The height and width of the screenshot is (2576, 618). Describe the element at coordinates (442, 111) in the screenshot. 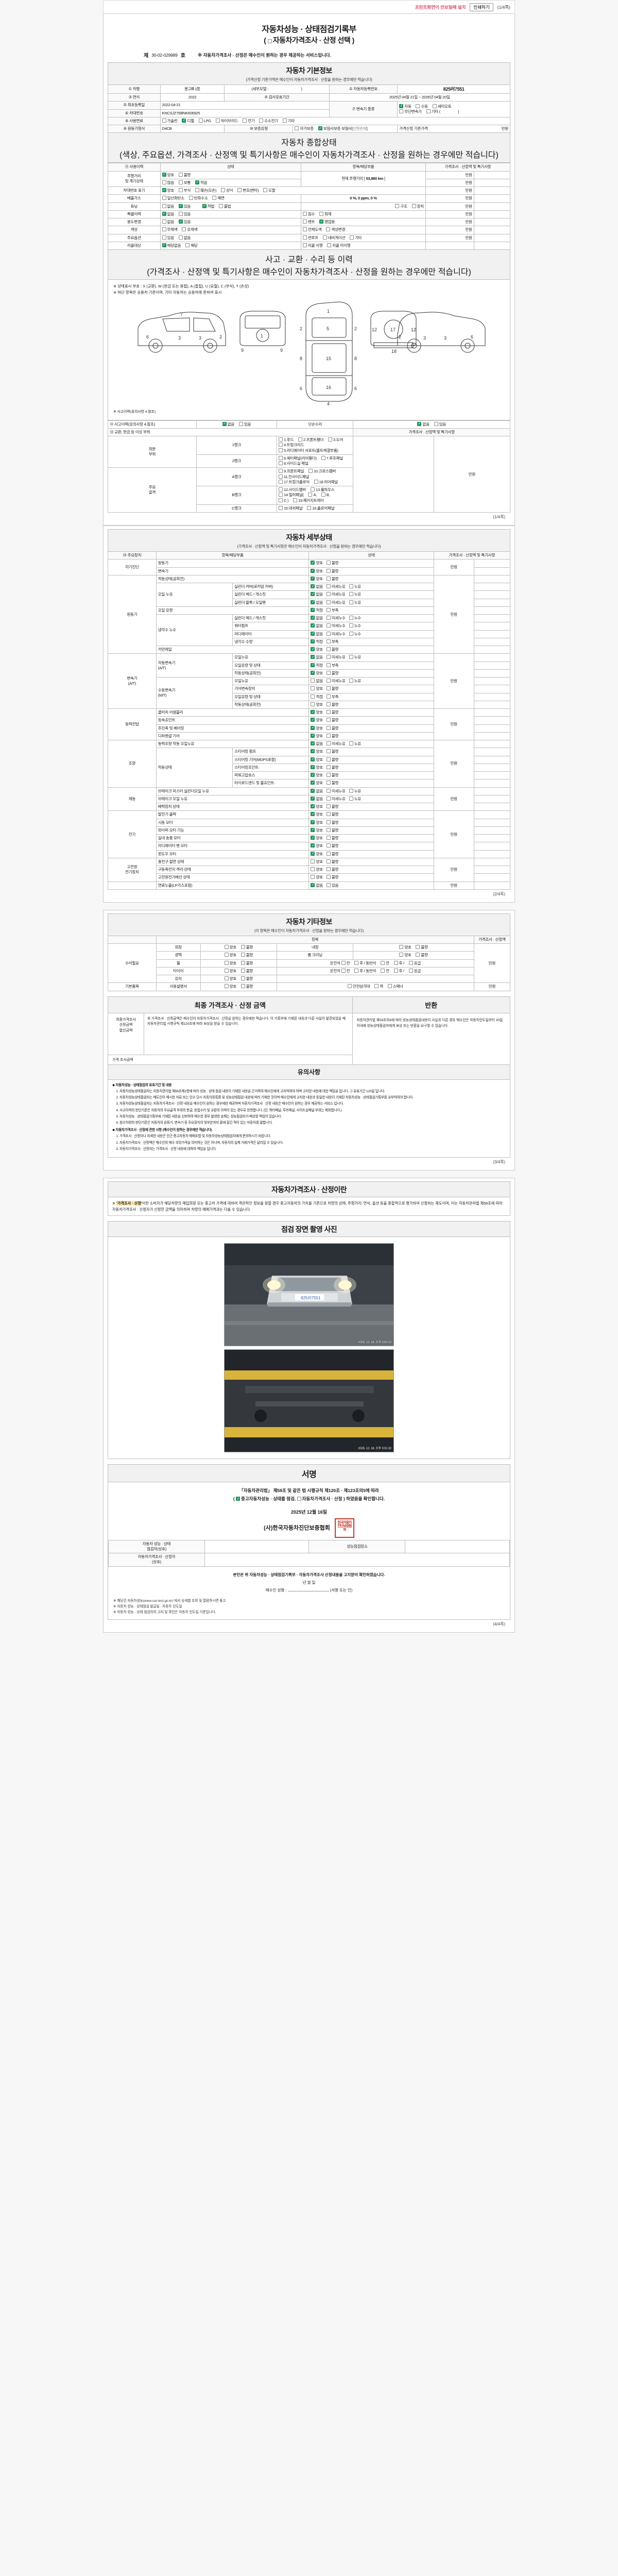

I see `trans-opt-other: 기타 ()` at that location.